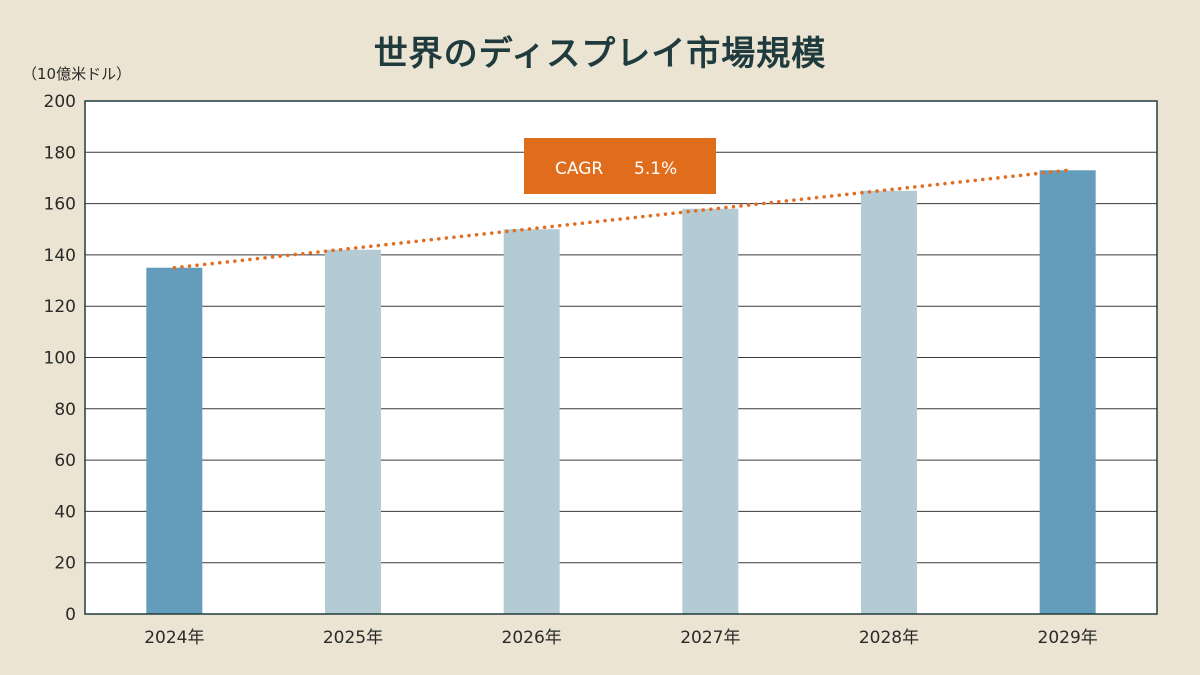 The width and height of the screenshot is (1200, 675). What do you see at coordinates (531, 421) in the screenshot?
I see `bar-2026年` at bounding box center [531, 421].